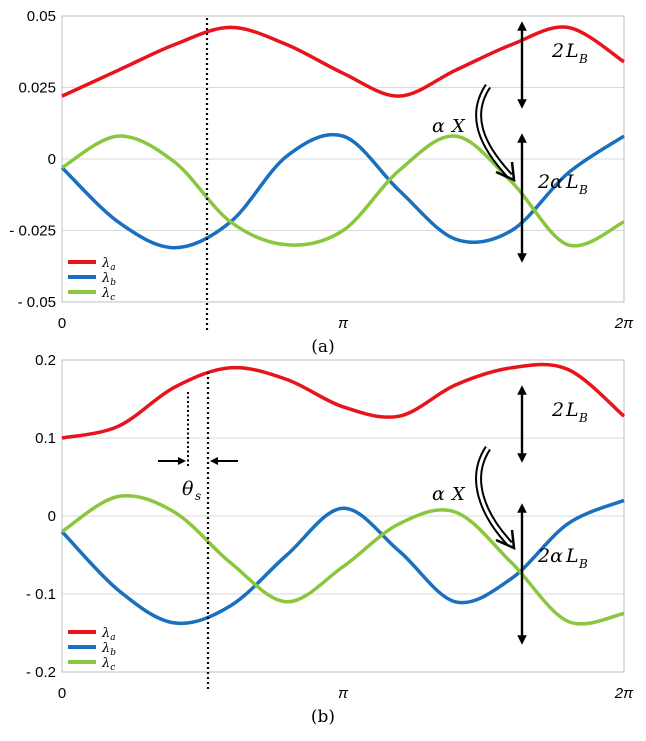 This screenshot has height=741, width=646. Describe the element at coordinates (37, 88) in the screenshot. I see `y-tick-label: 0.025` at that location.